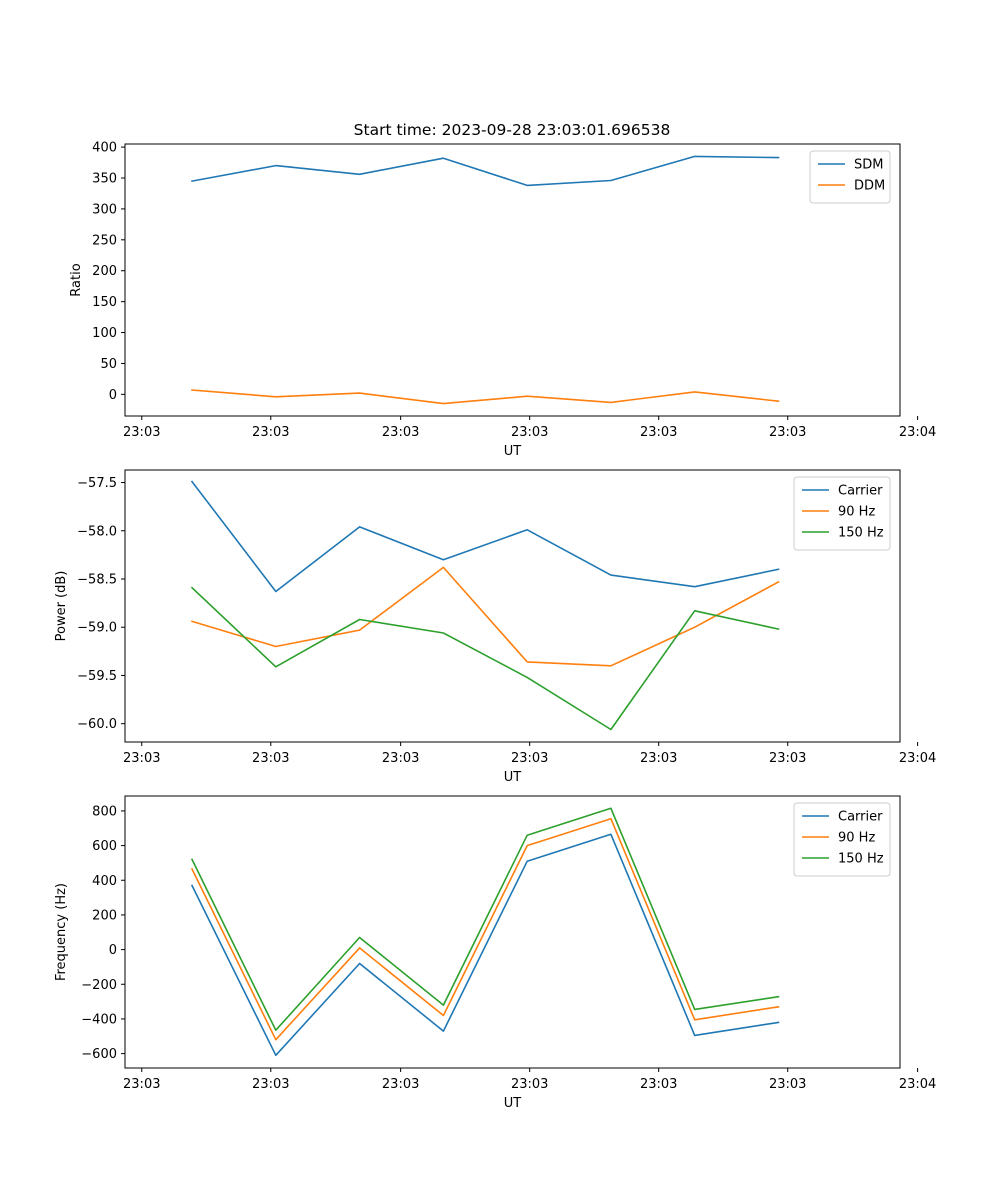  I want to click on y-tick-label: 300, so click(104, 209).